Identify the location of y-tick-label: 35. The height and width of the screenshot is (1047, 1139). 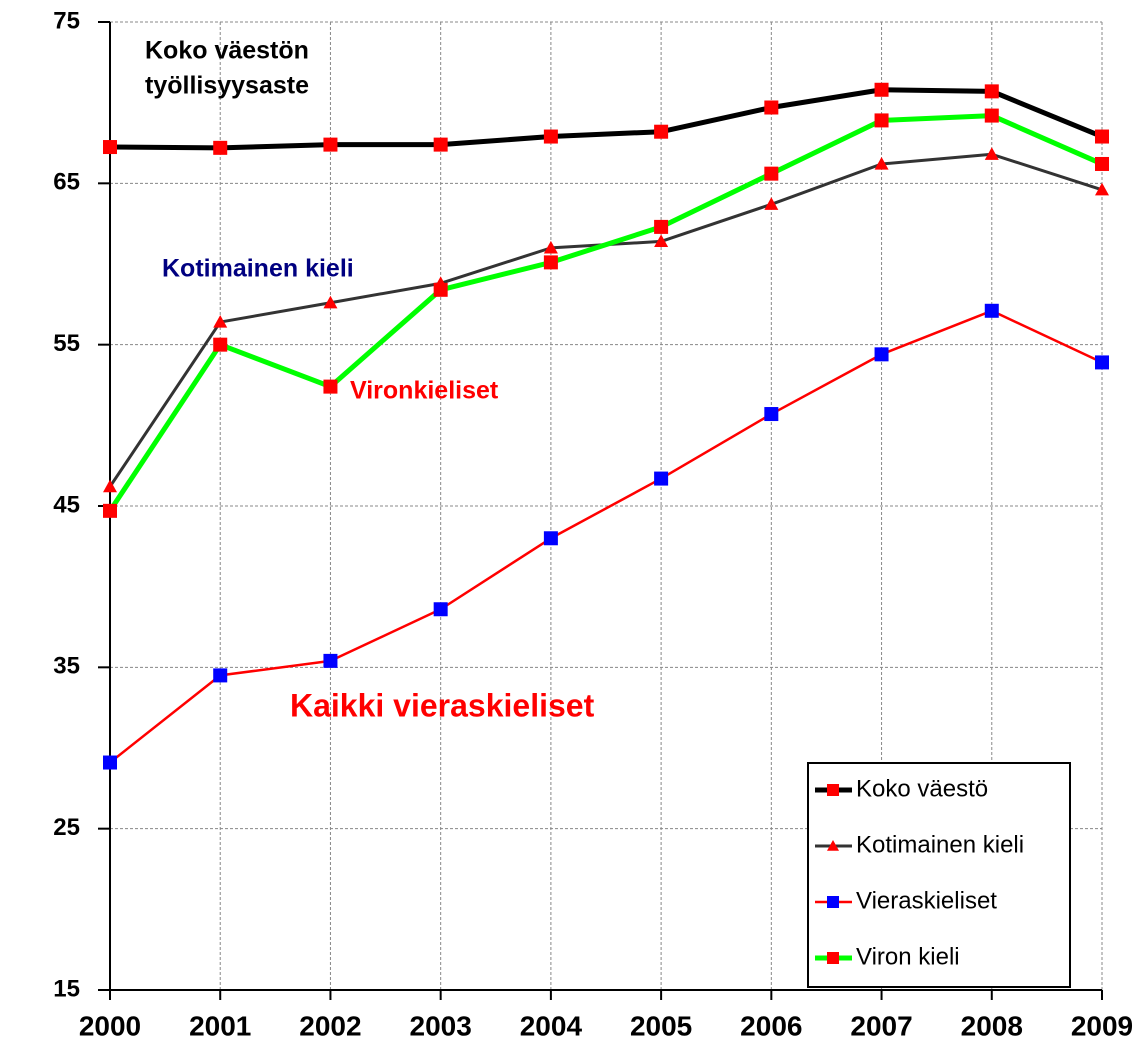
(66, 666).